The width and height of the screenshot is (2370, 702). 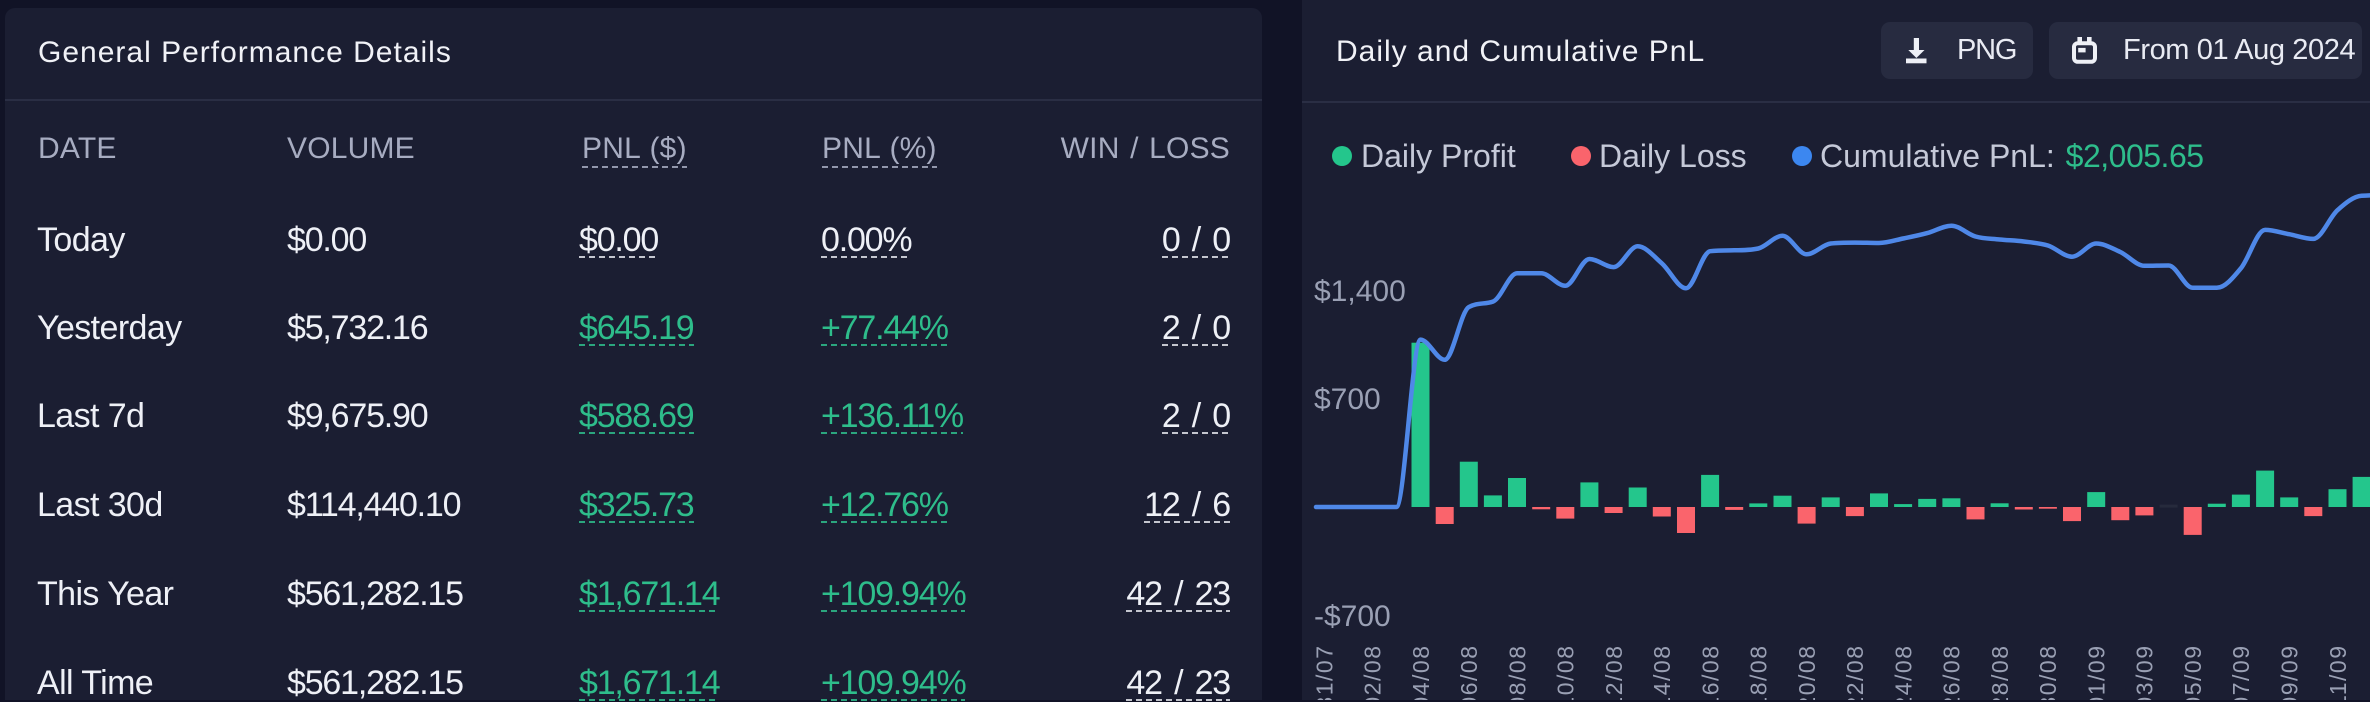 What do you see at coordinates (2241, 673) in the screenshot?
I see `svg-text: 07/09` at bounding box center [2241, 673].